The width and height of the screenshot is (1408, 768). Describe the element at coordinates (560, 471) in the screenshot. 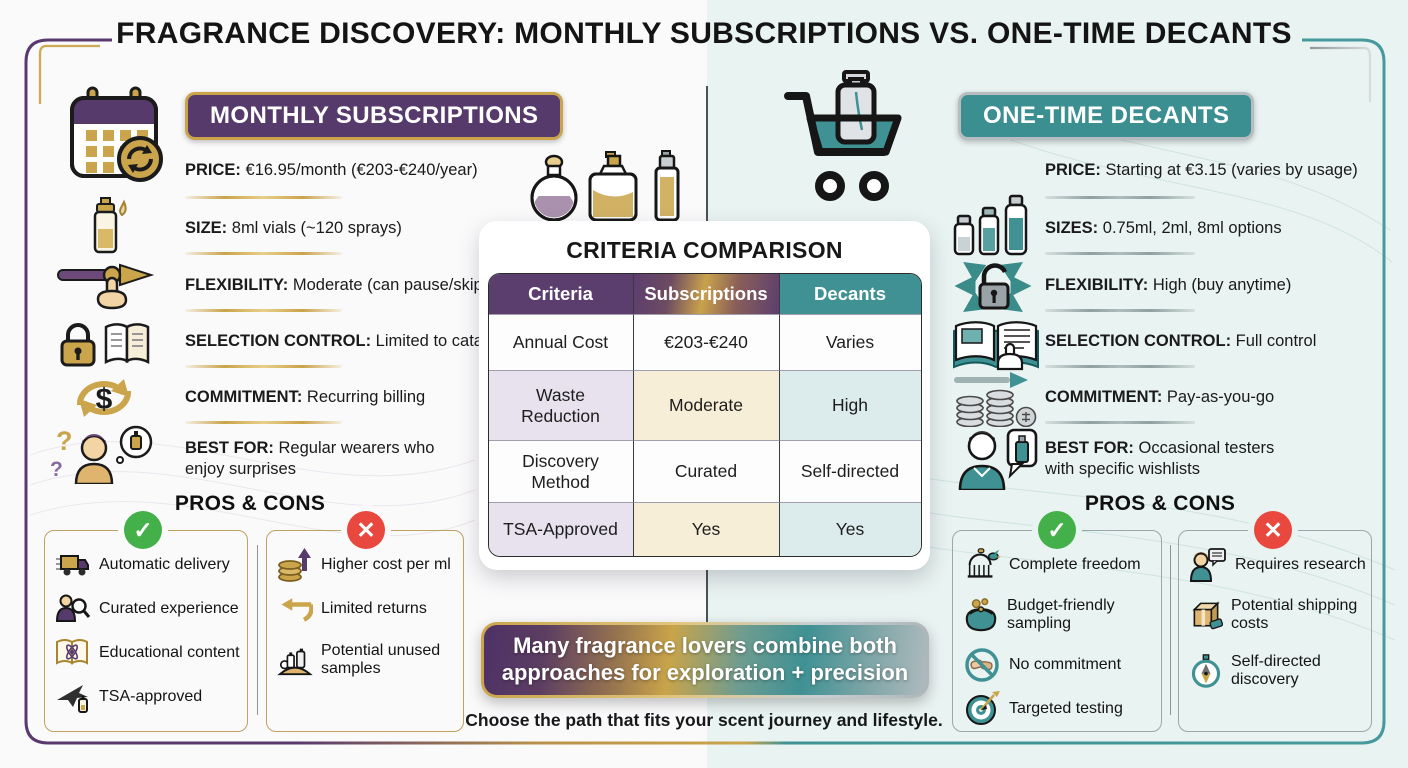

I see `table-cell: Discovery Method` at that location.